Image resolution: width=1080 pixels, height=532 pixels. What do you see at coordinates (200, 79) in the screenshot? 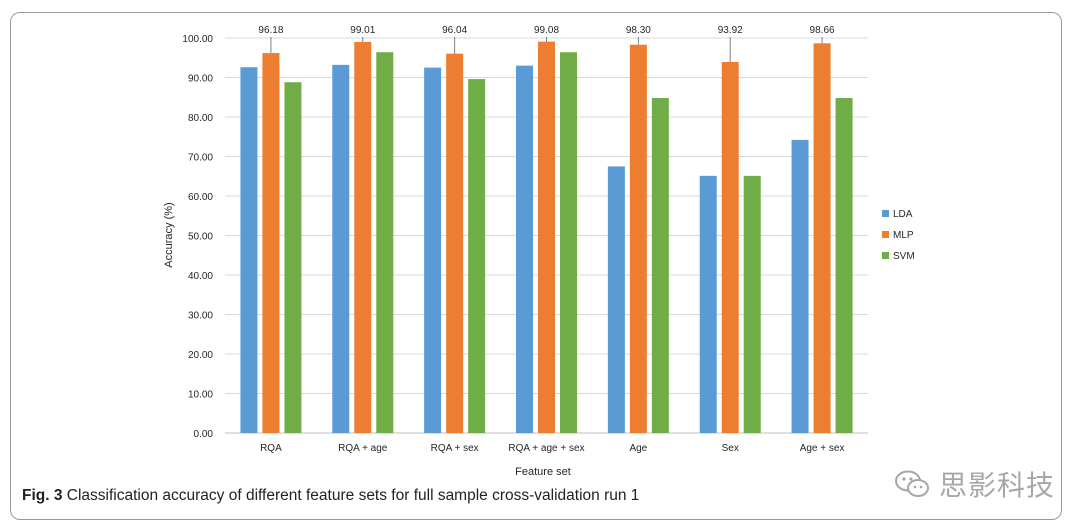
I see `y-tick-label: 90.00` at bounding box center [200, 79].